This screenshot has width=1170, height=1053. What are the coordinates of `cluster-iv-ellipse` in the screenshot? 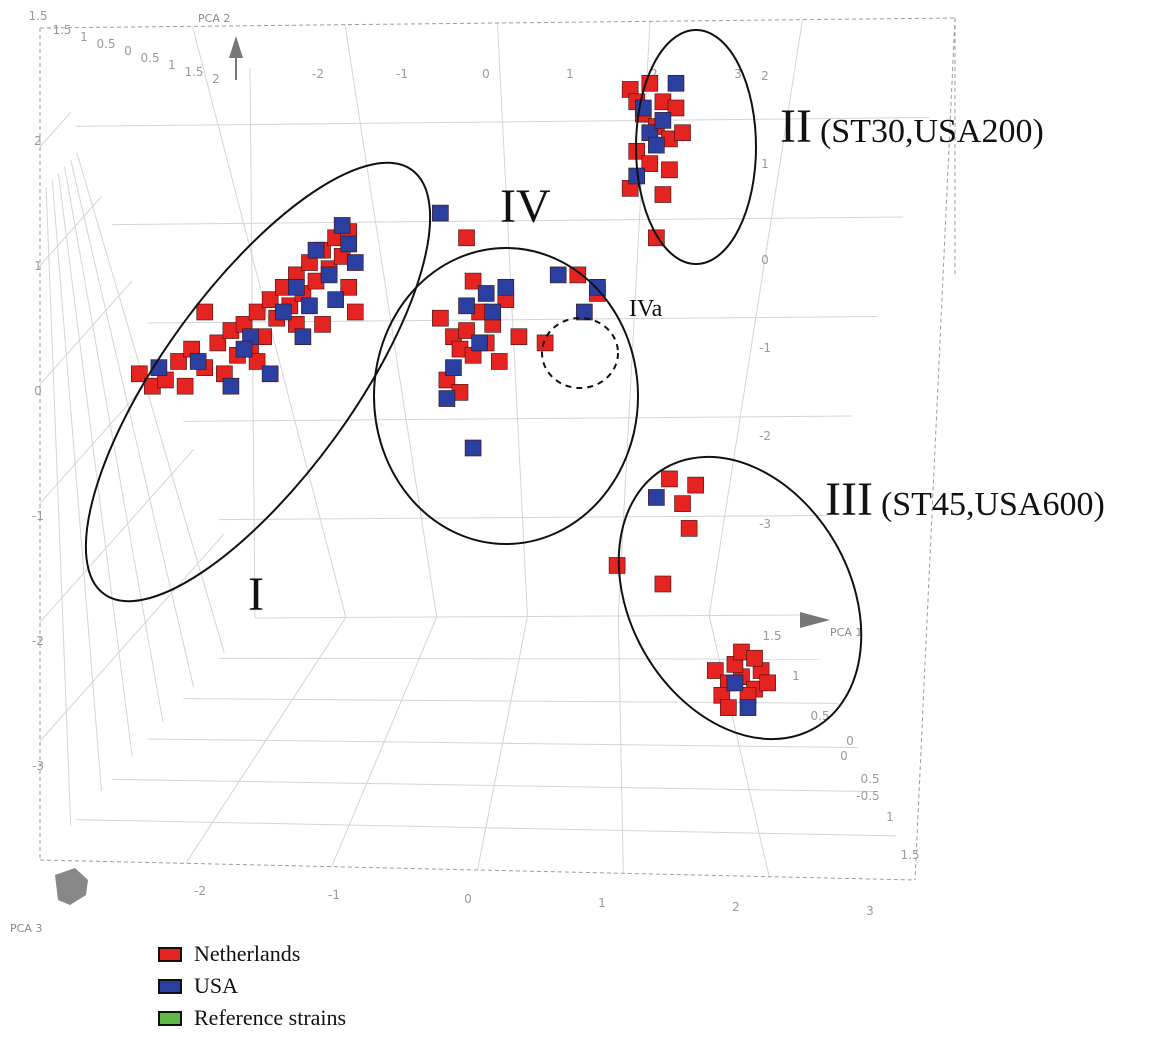 It's located at (506, 396).